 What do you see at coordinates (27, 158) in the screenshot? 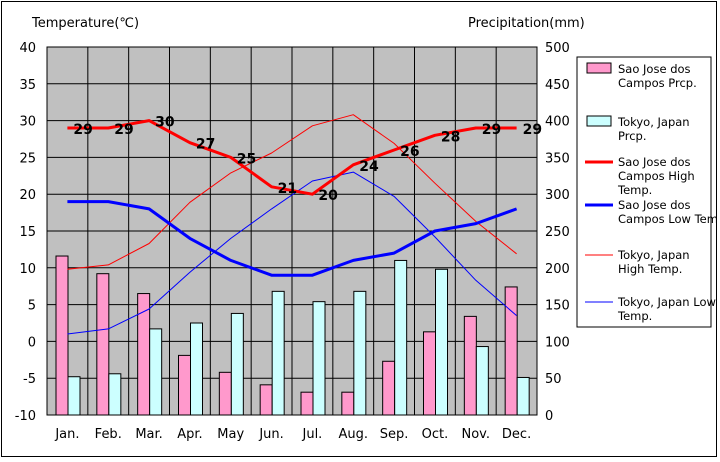
I see `y-left-tick-label: 25` at bounding box center [27, 158].